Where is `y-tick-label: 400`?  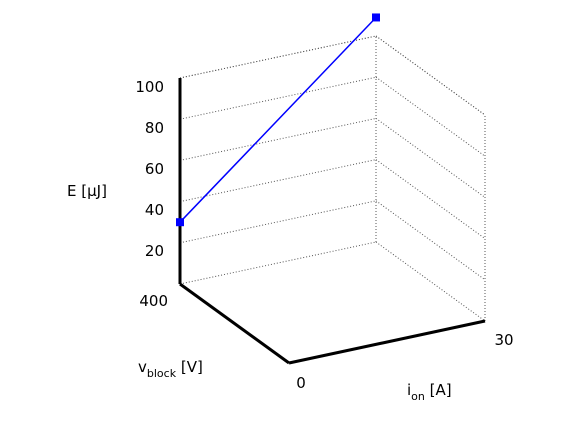 y-tick-label: 400 is located at coordinates (153, 301).